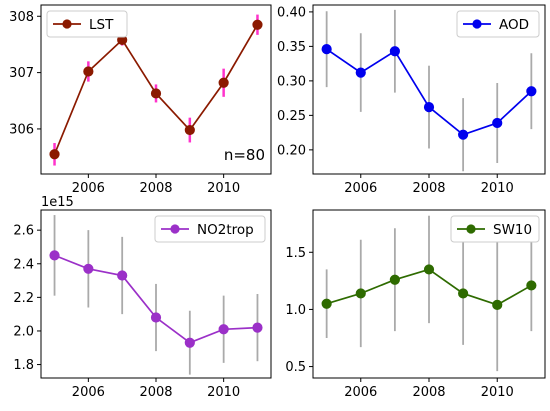 The image size is (550, 411). What do you see at coordinates (295, 310) in the screenshot?
I see `y-tick-label: 1.0` at bounding box center [295, 310].